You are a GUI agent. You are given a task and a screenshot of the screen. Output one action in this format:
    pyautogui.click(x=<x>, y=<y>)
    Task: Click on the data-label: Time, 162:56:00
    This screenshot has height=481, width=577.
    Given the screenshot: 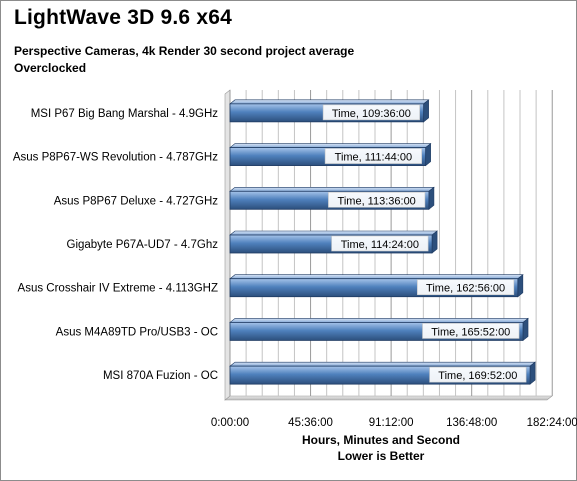 What is the action you would take?
    pyautogui.click(x=465, y=289)
    